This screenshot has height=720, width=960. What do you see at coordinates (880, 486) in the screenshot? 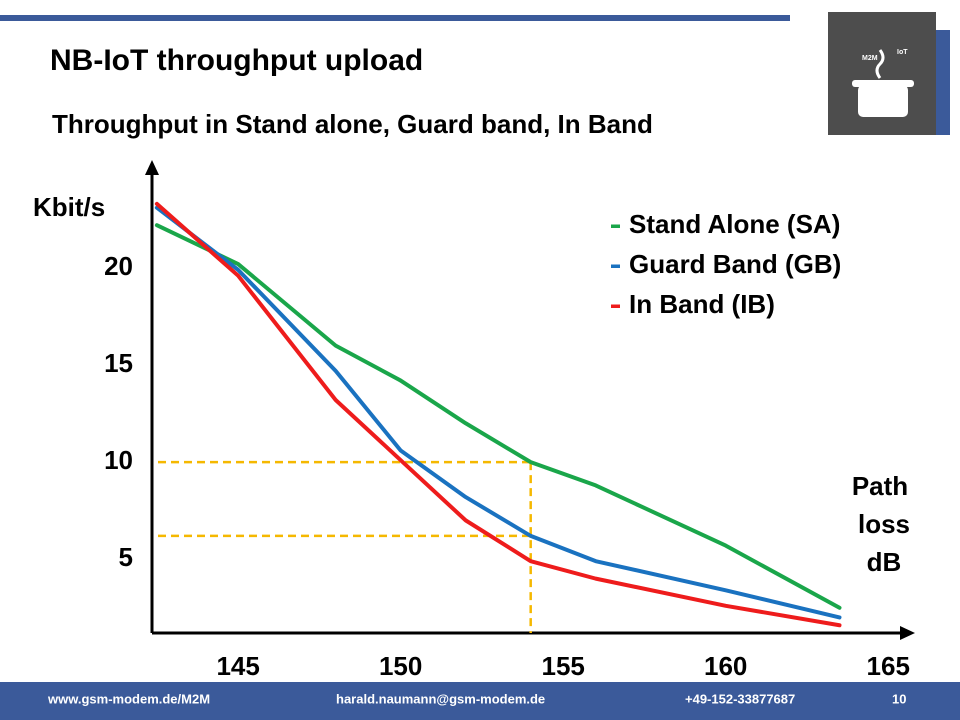
I see `x-axis-label: Path` at bounding box center [880, 486].